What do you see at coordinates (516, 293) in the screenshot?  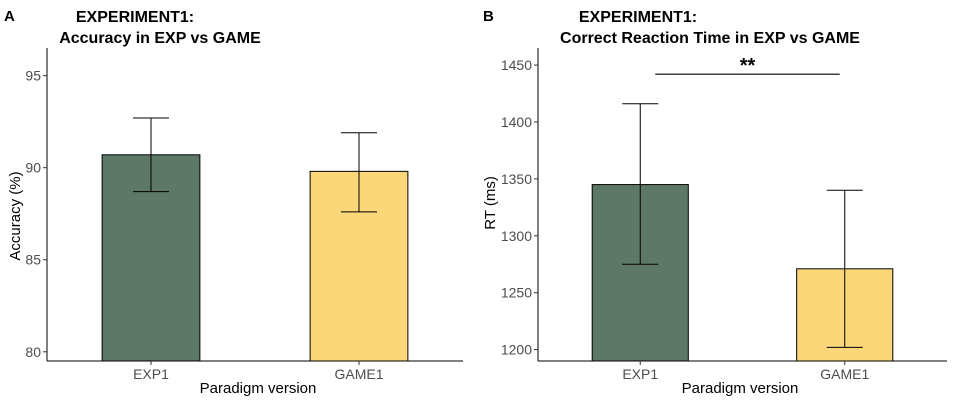 I see `y-tick-label: 1250` at bounding box center [516, 293].